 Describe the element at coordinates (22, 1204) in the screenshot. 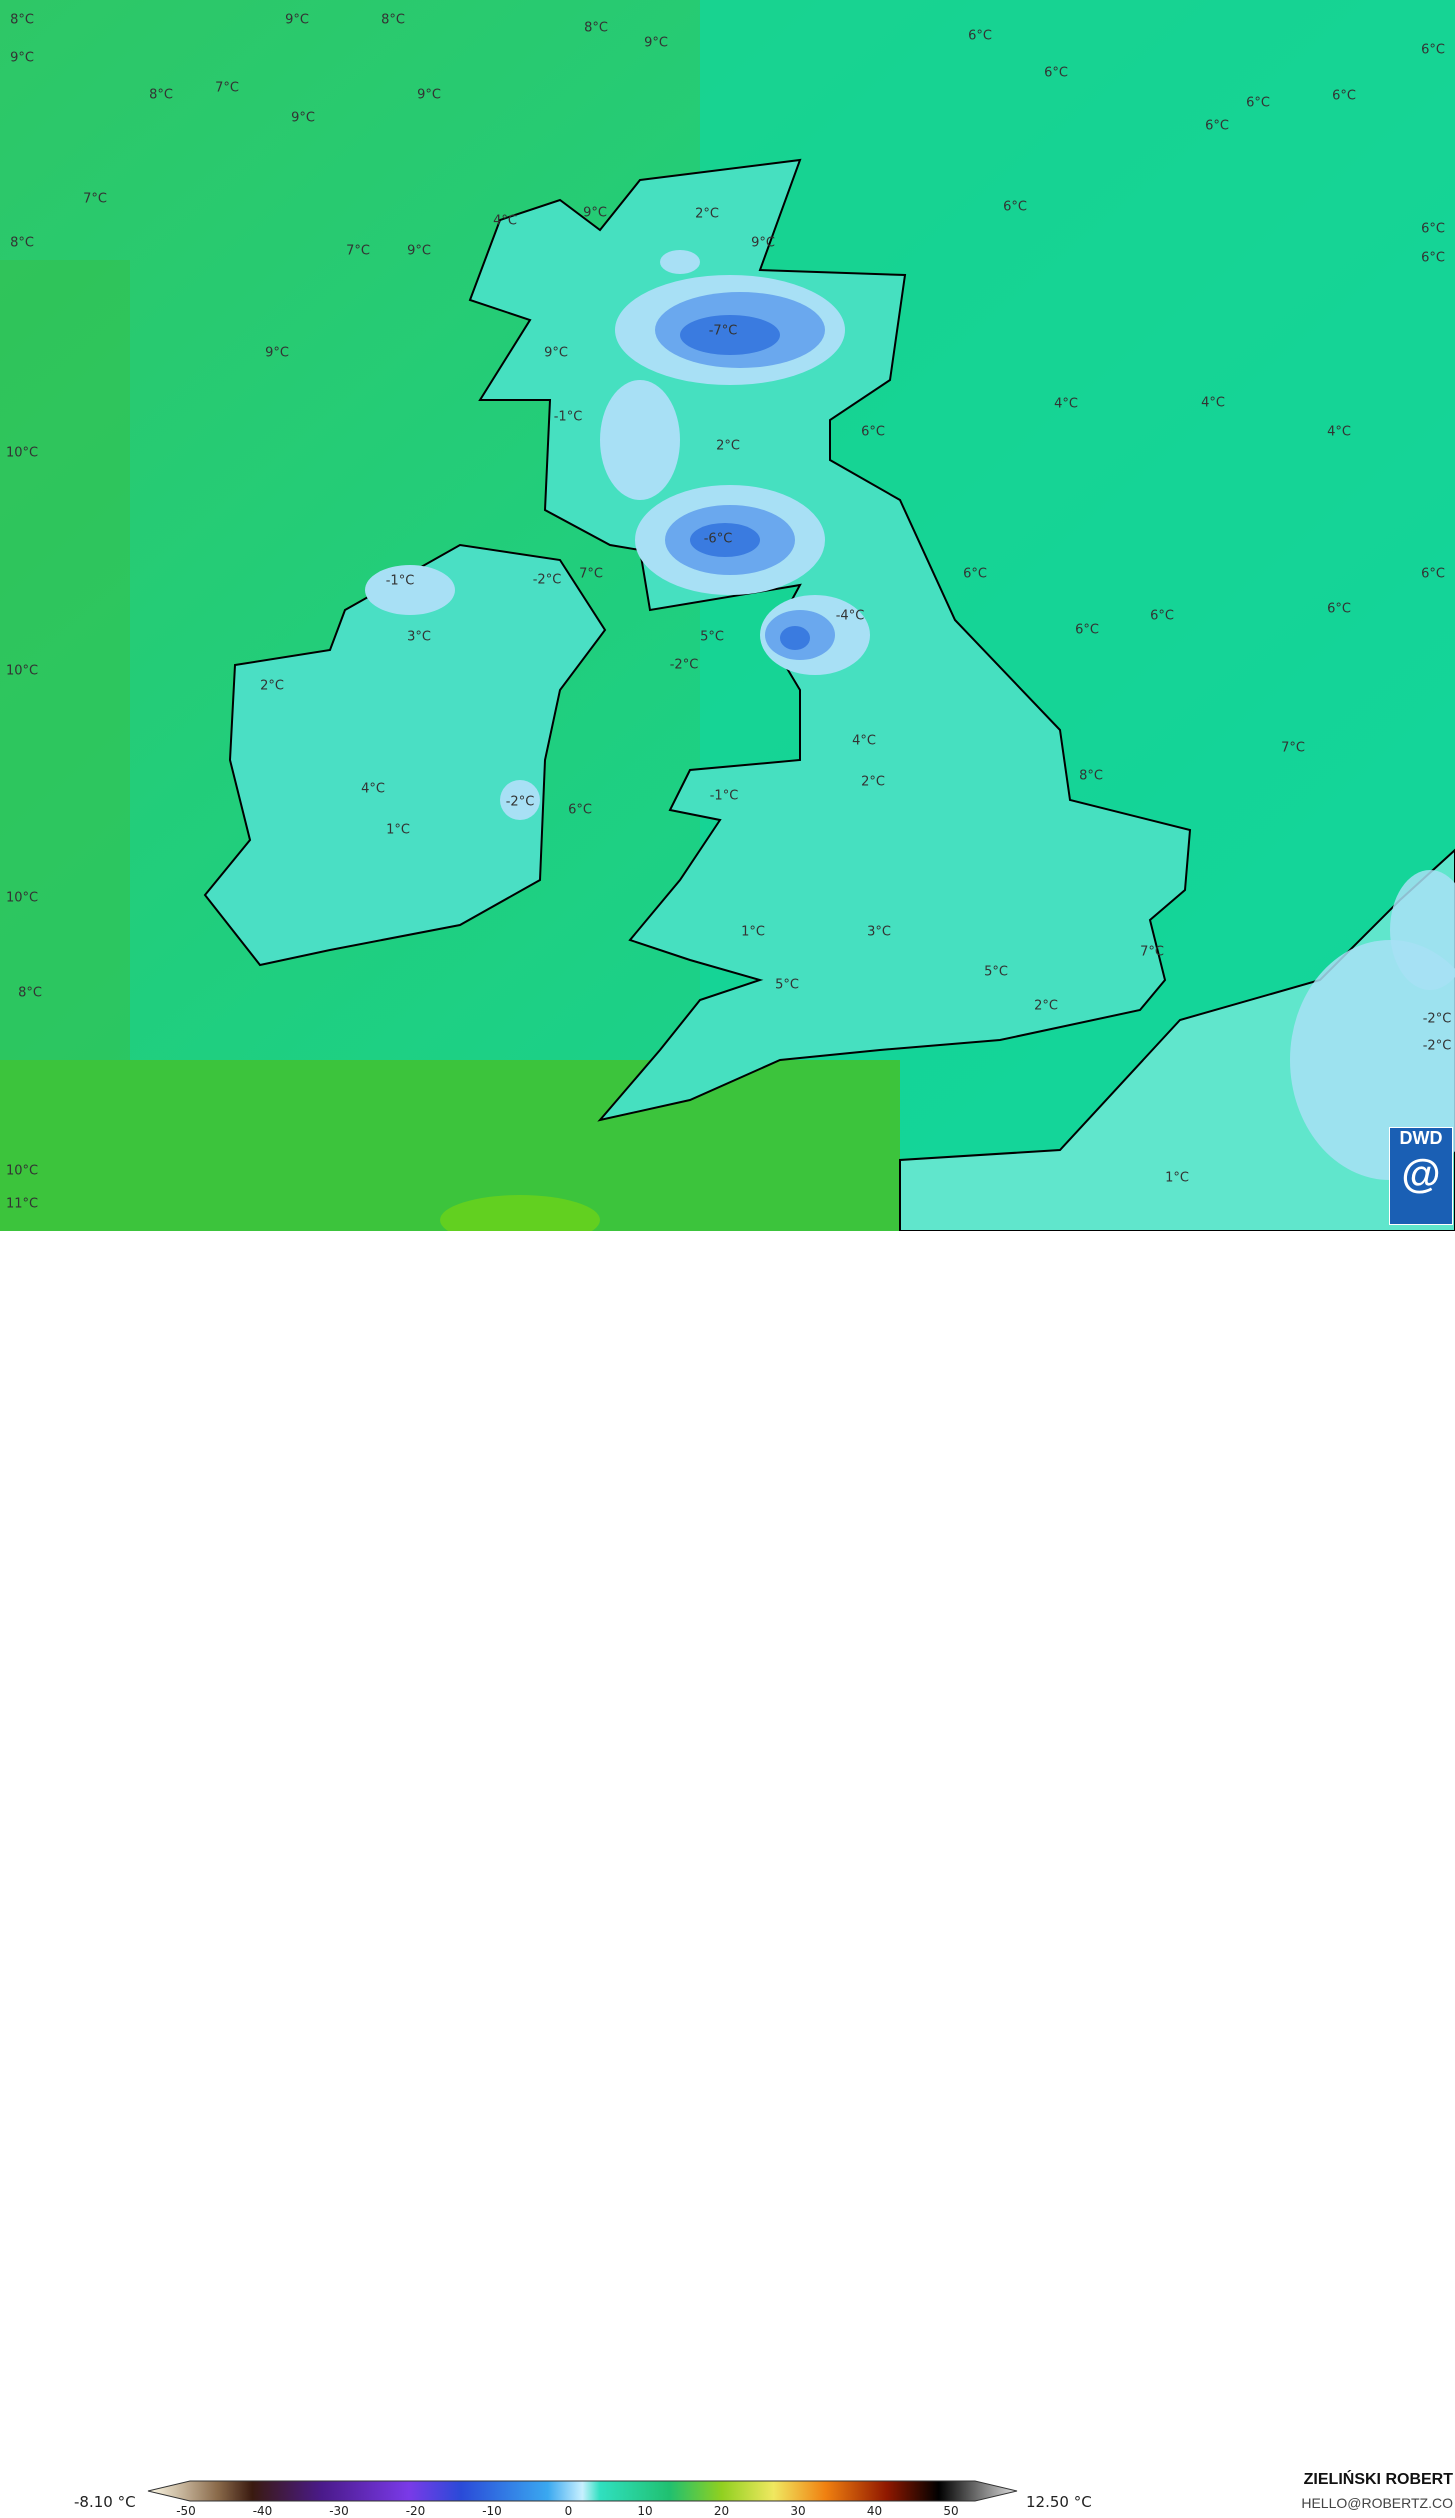

I see `temperature-label: 11°C` at that location.